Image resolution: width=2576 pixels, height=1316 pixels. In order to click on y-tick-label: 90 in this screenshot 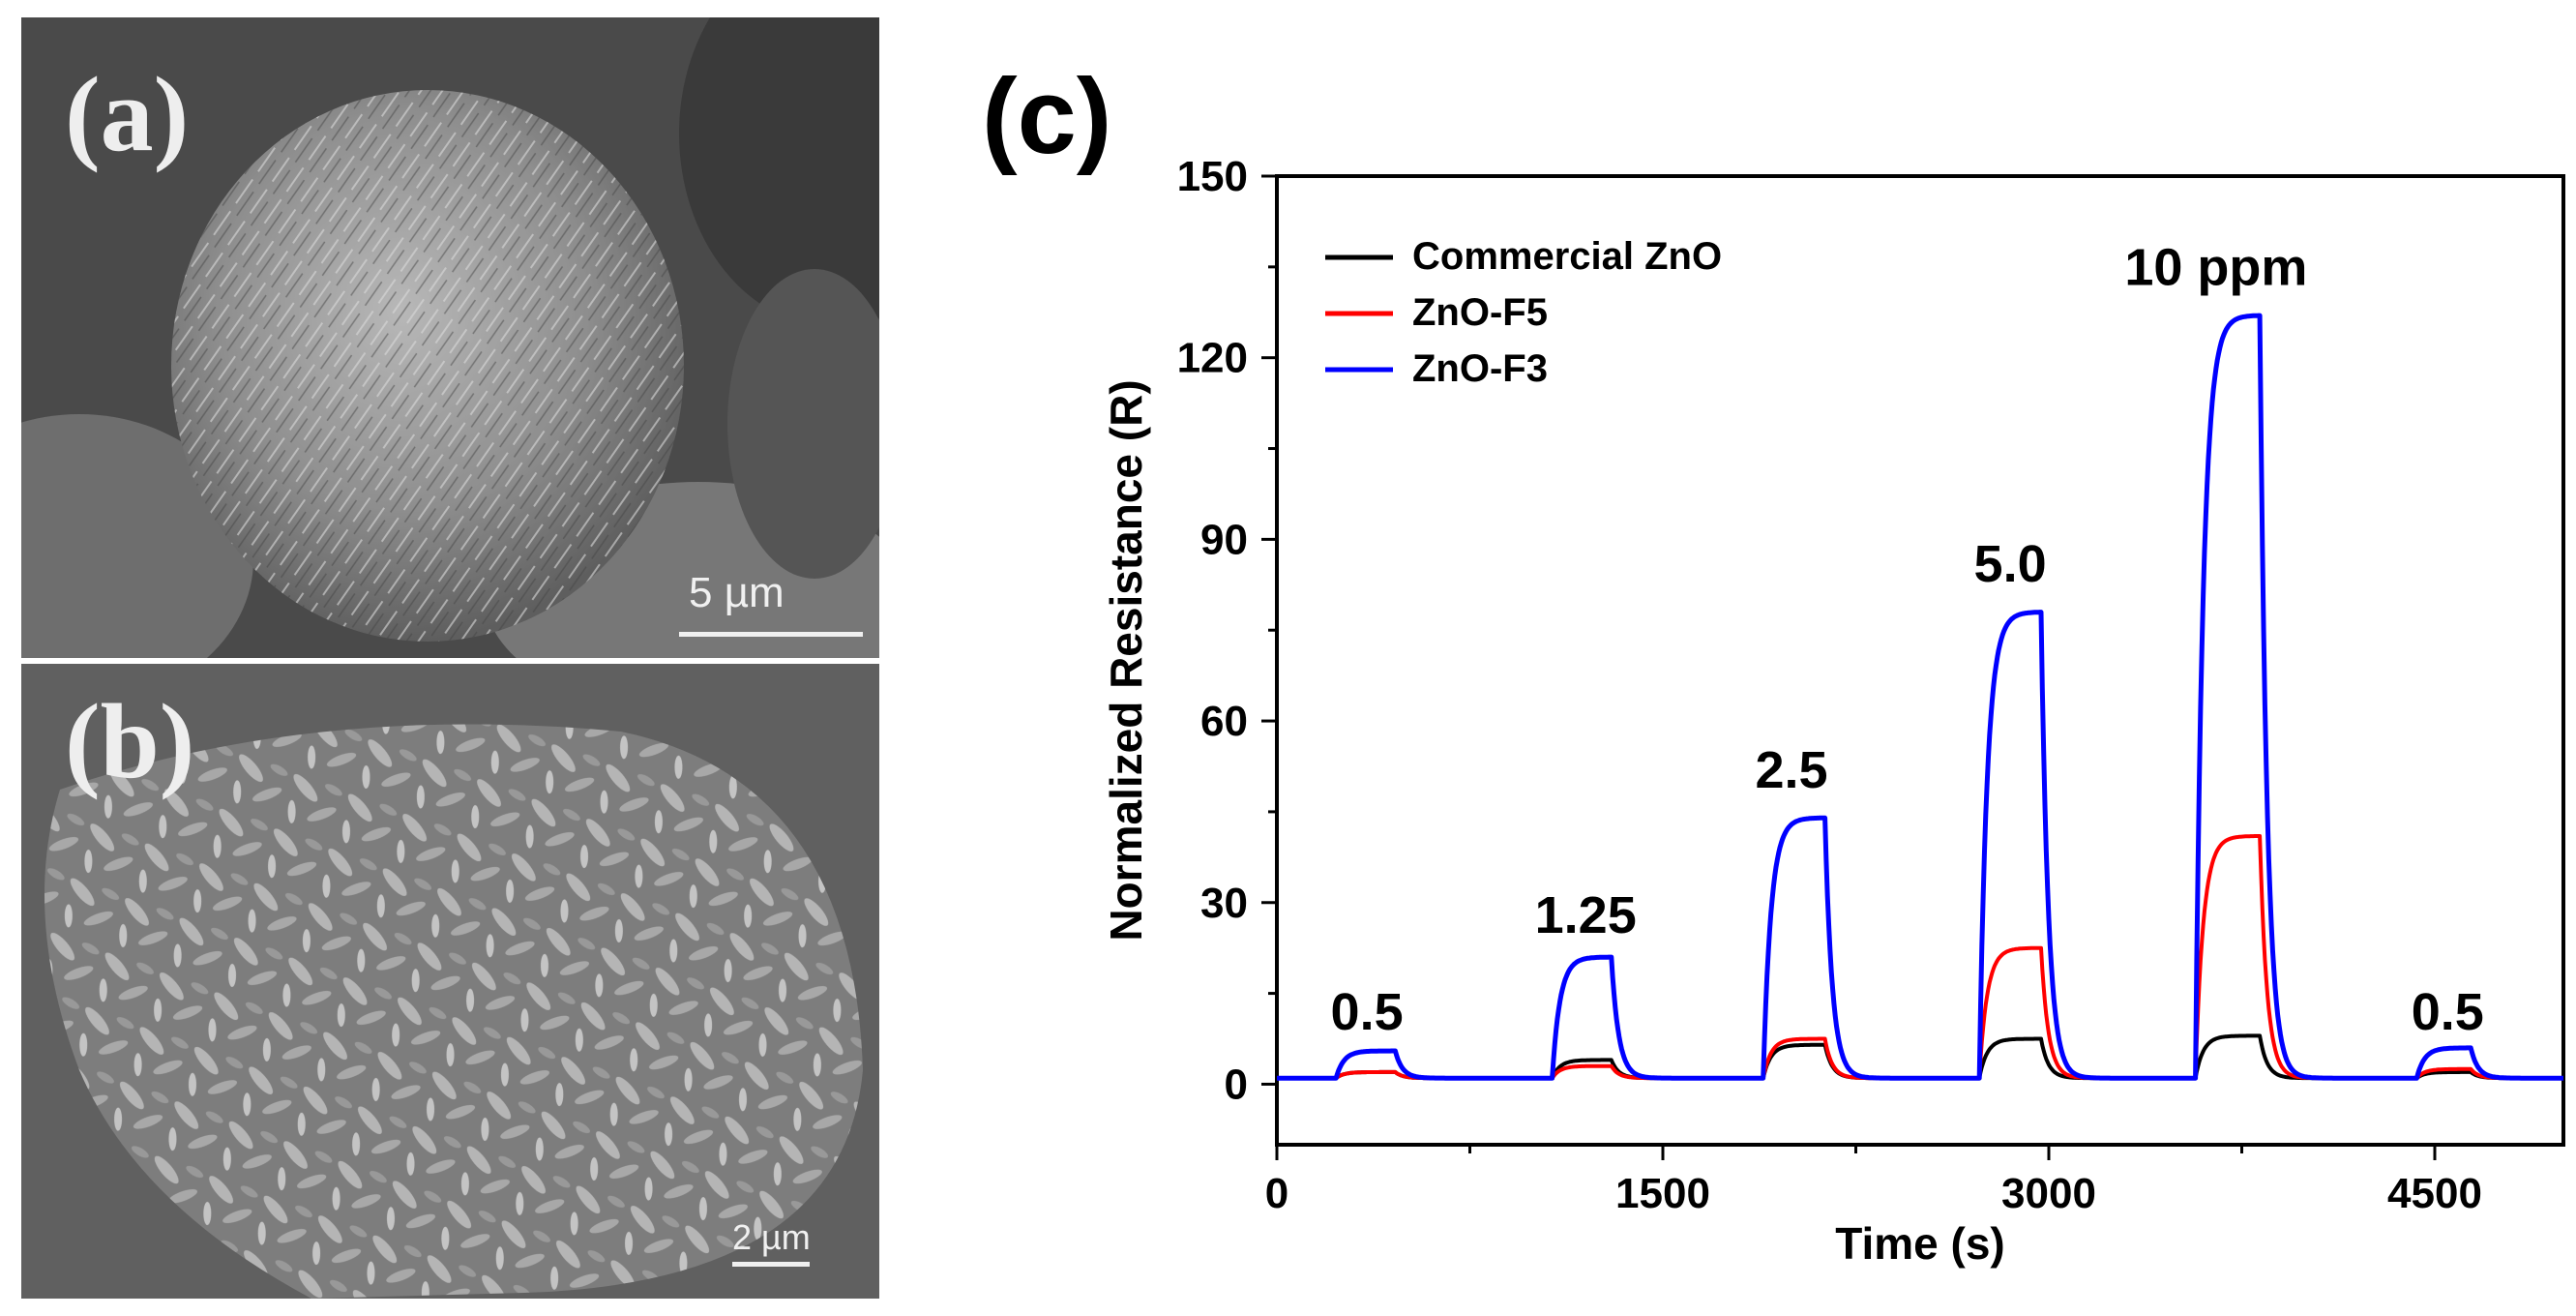, I will do `click(1224, 539)`.